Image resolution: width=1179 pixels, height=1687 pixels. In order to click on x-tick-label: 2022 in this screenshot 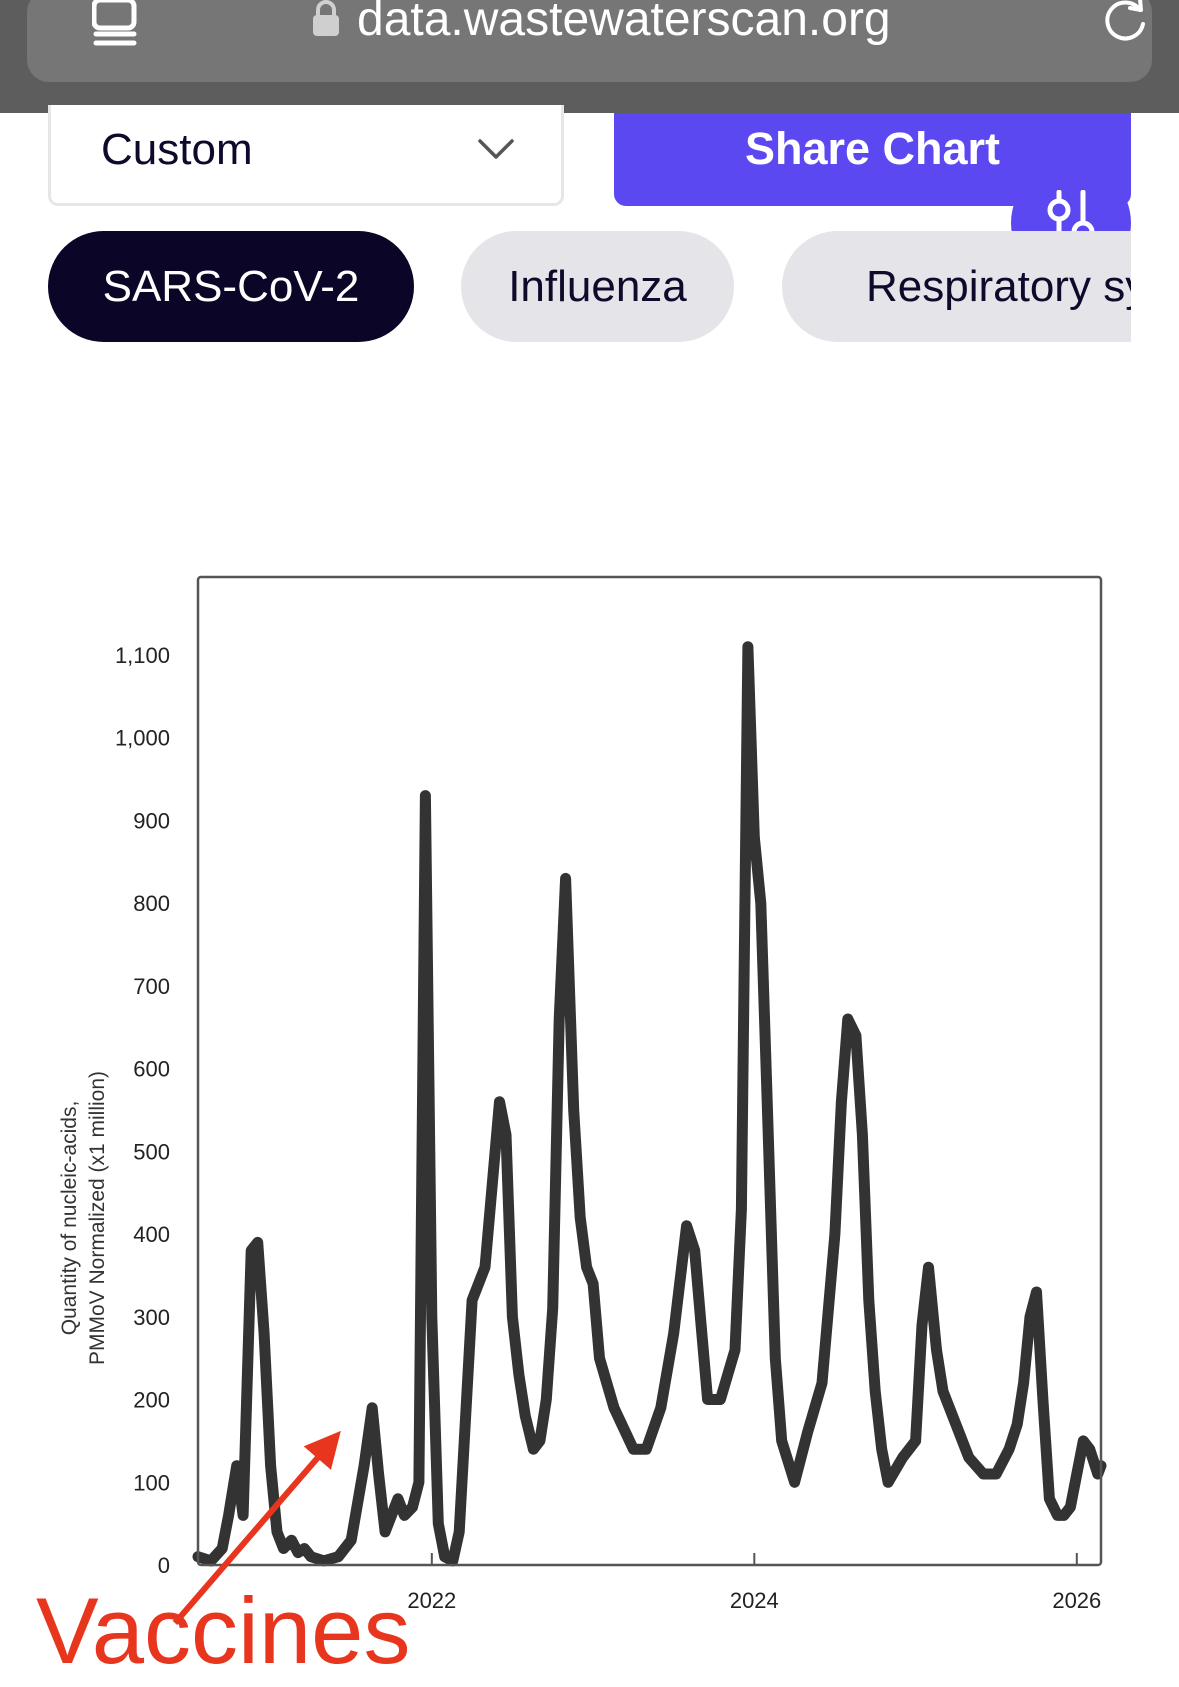, I will do `click(431, 1600)`.